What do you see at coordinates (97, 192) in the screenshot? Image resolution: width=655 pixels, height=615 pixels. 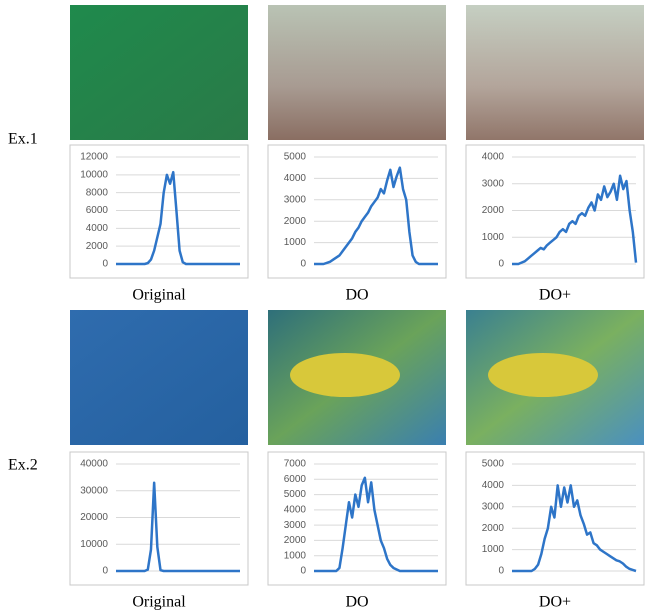 I see `y-tick-label: 8000` at bounding box center [97, 192].